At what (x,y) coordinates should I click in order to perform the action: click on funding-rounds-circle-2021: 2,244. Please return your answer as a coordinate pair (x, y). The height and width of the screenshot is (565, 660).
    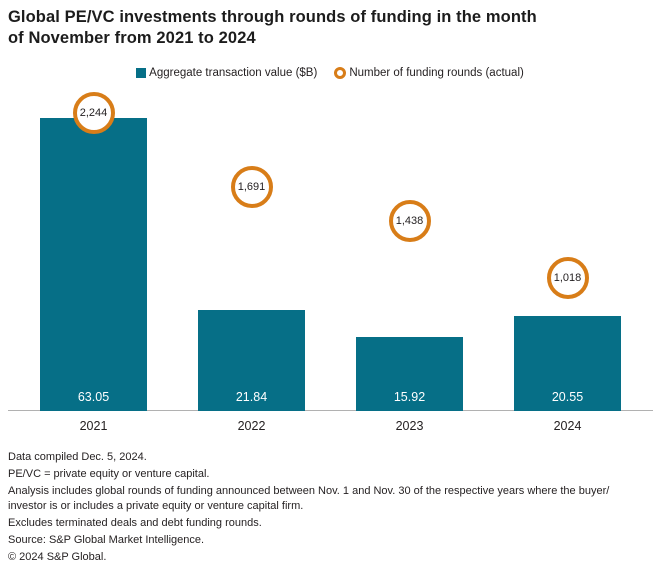
    Looking at the image, I should click on (93, 113).